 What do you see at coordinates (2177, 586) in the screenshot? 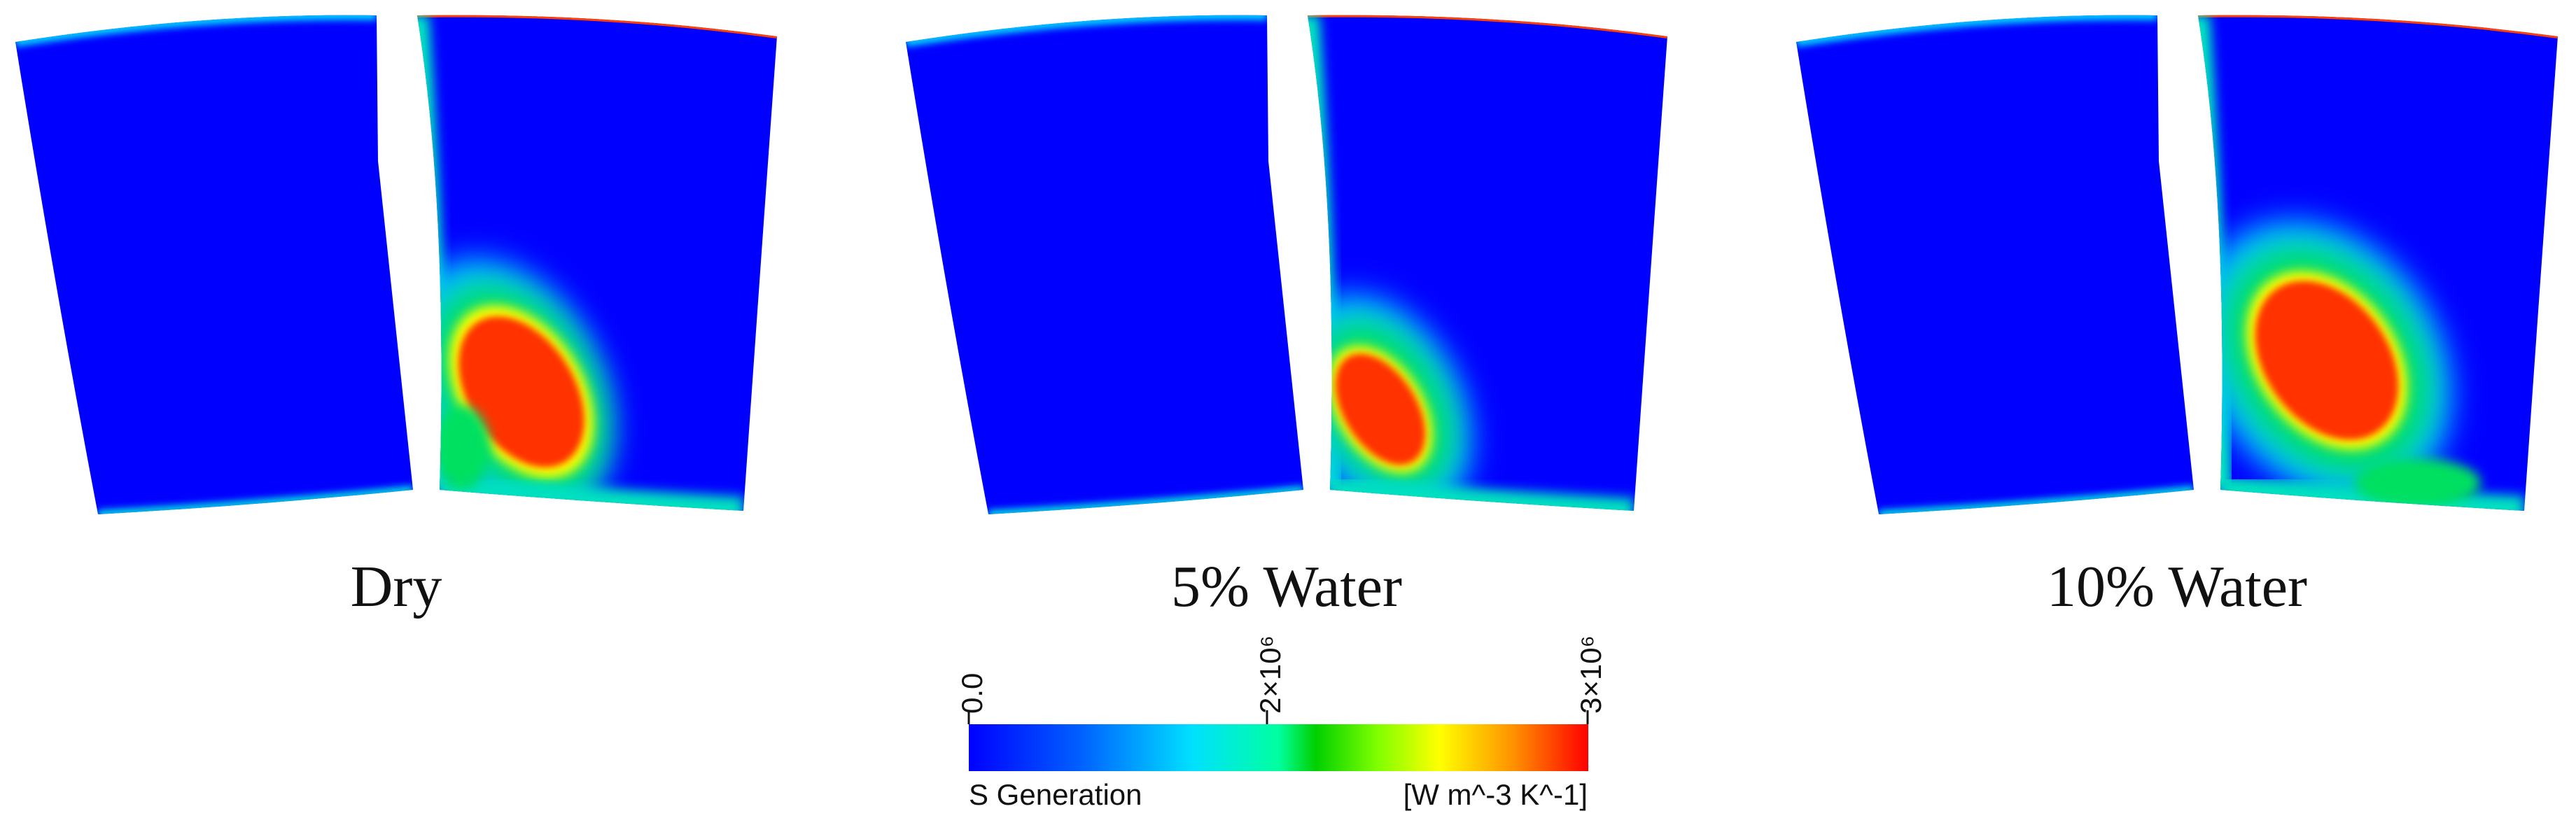
I see `panel-label-10-water: 10% Water` at bounding box center [2177, 586].